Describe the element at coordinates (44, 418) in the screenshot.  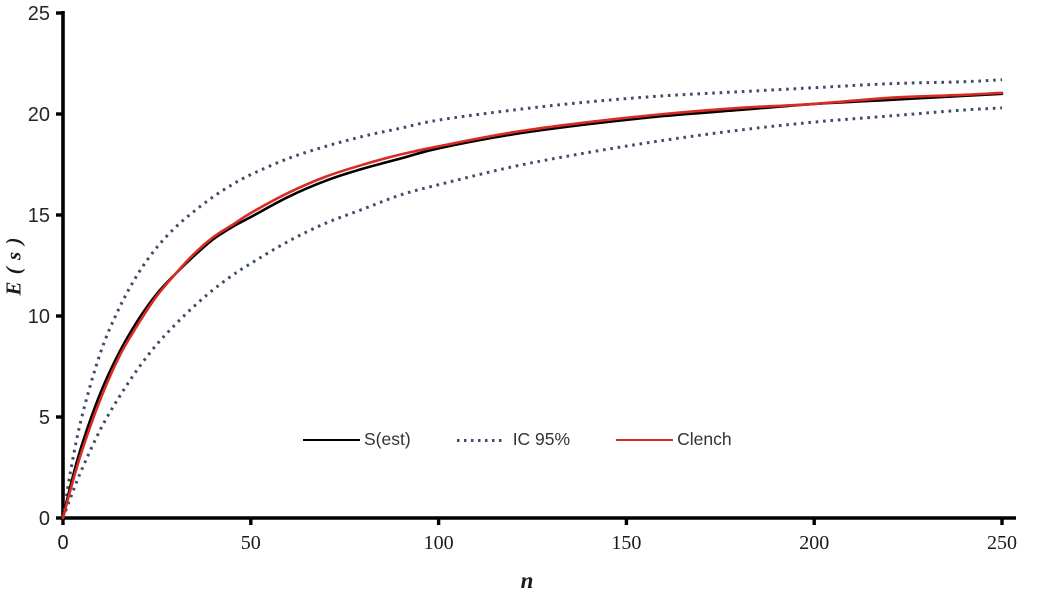
I see `y-tick-label: 5` at that location.